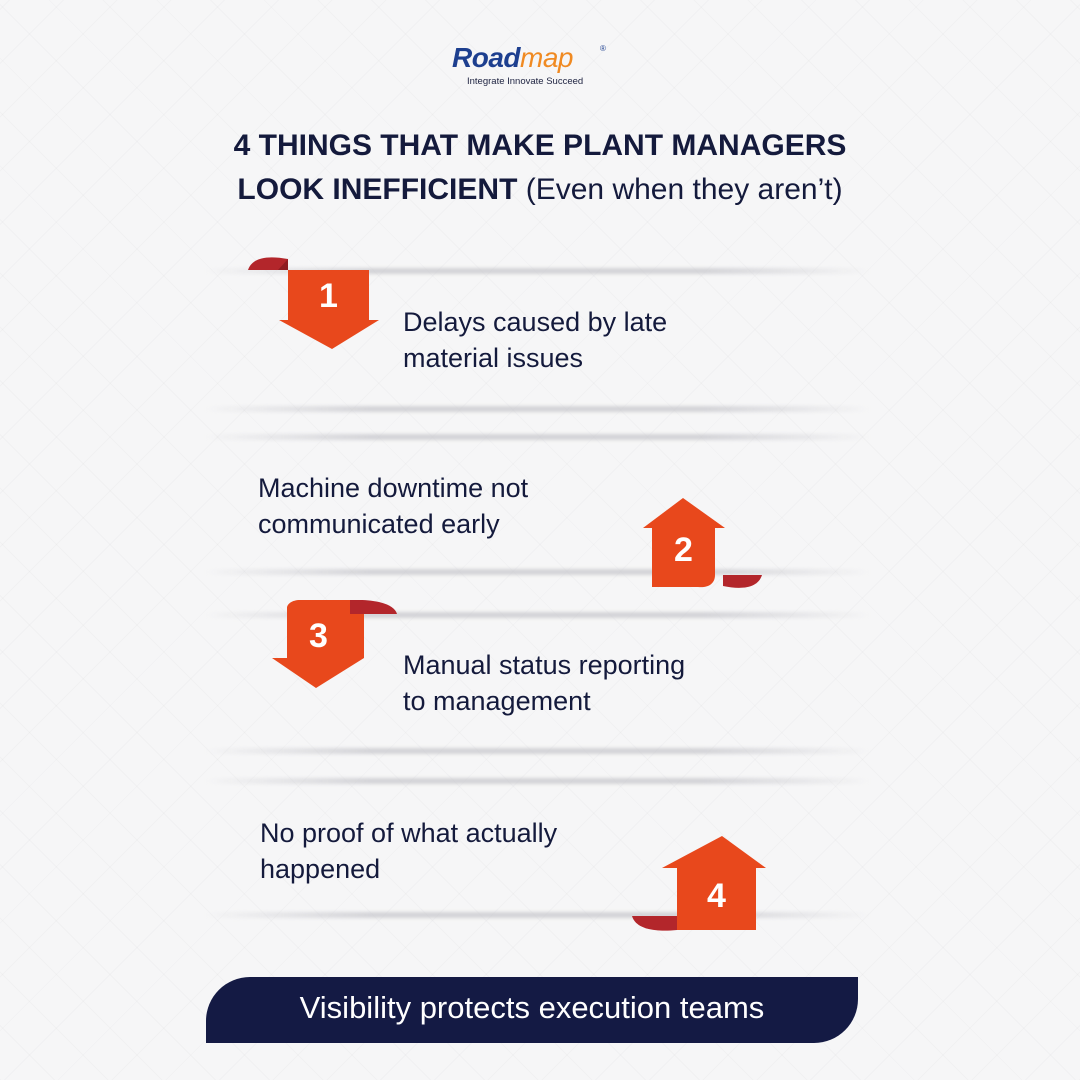  I want to click on item-1-text: Delays caused by late material issues, so click(613, 340).